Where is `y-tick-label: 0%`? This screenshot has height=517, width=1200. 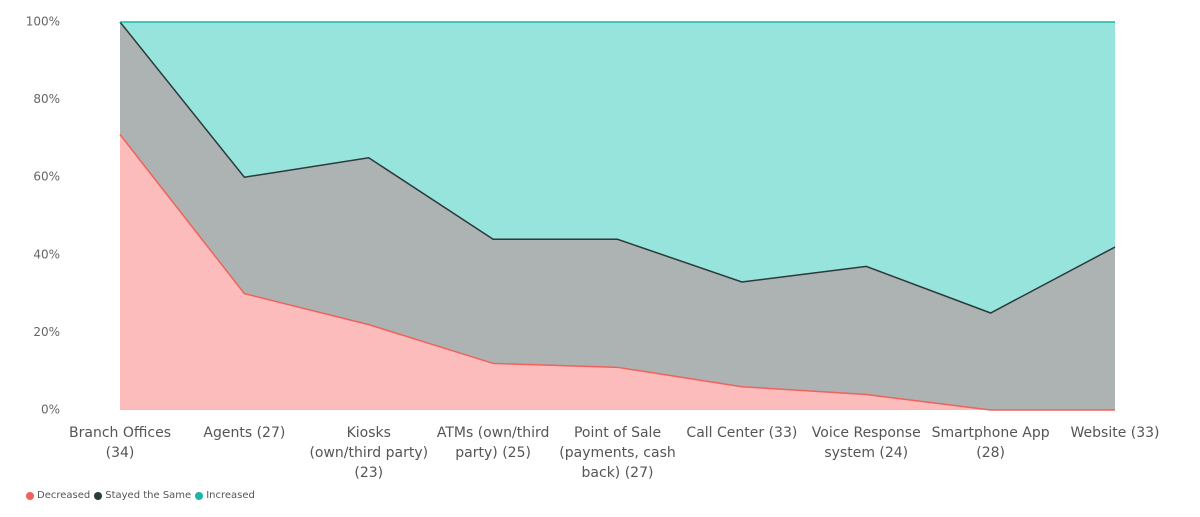
y-tick-label: 0% is located at coordinates (50, 410).